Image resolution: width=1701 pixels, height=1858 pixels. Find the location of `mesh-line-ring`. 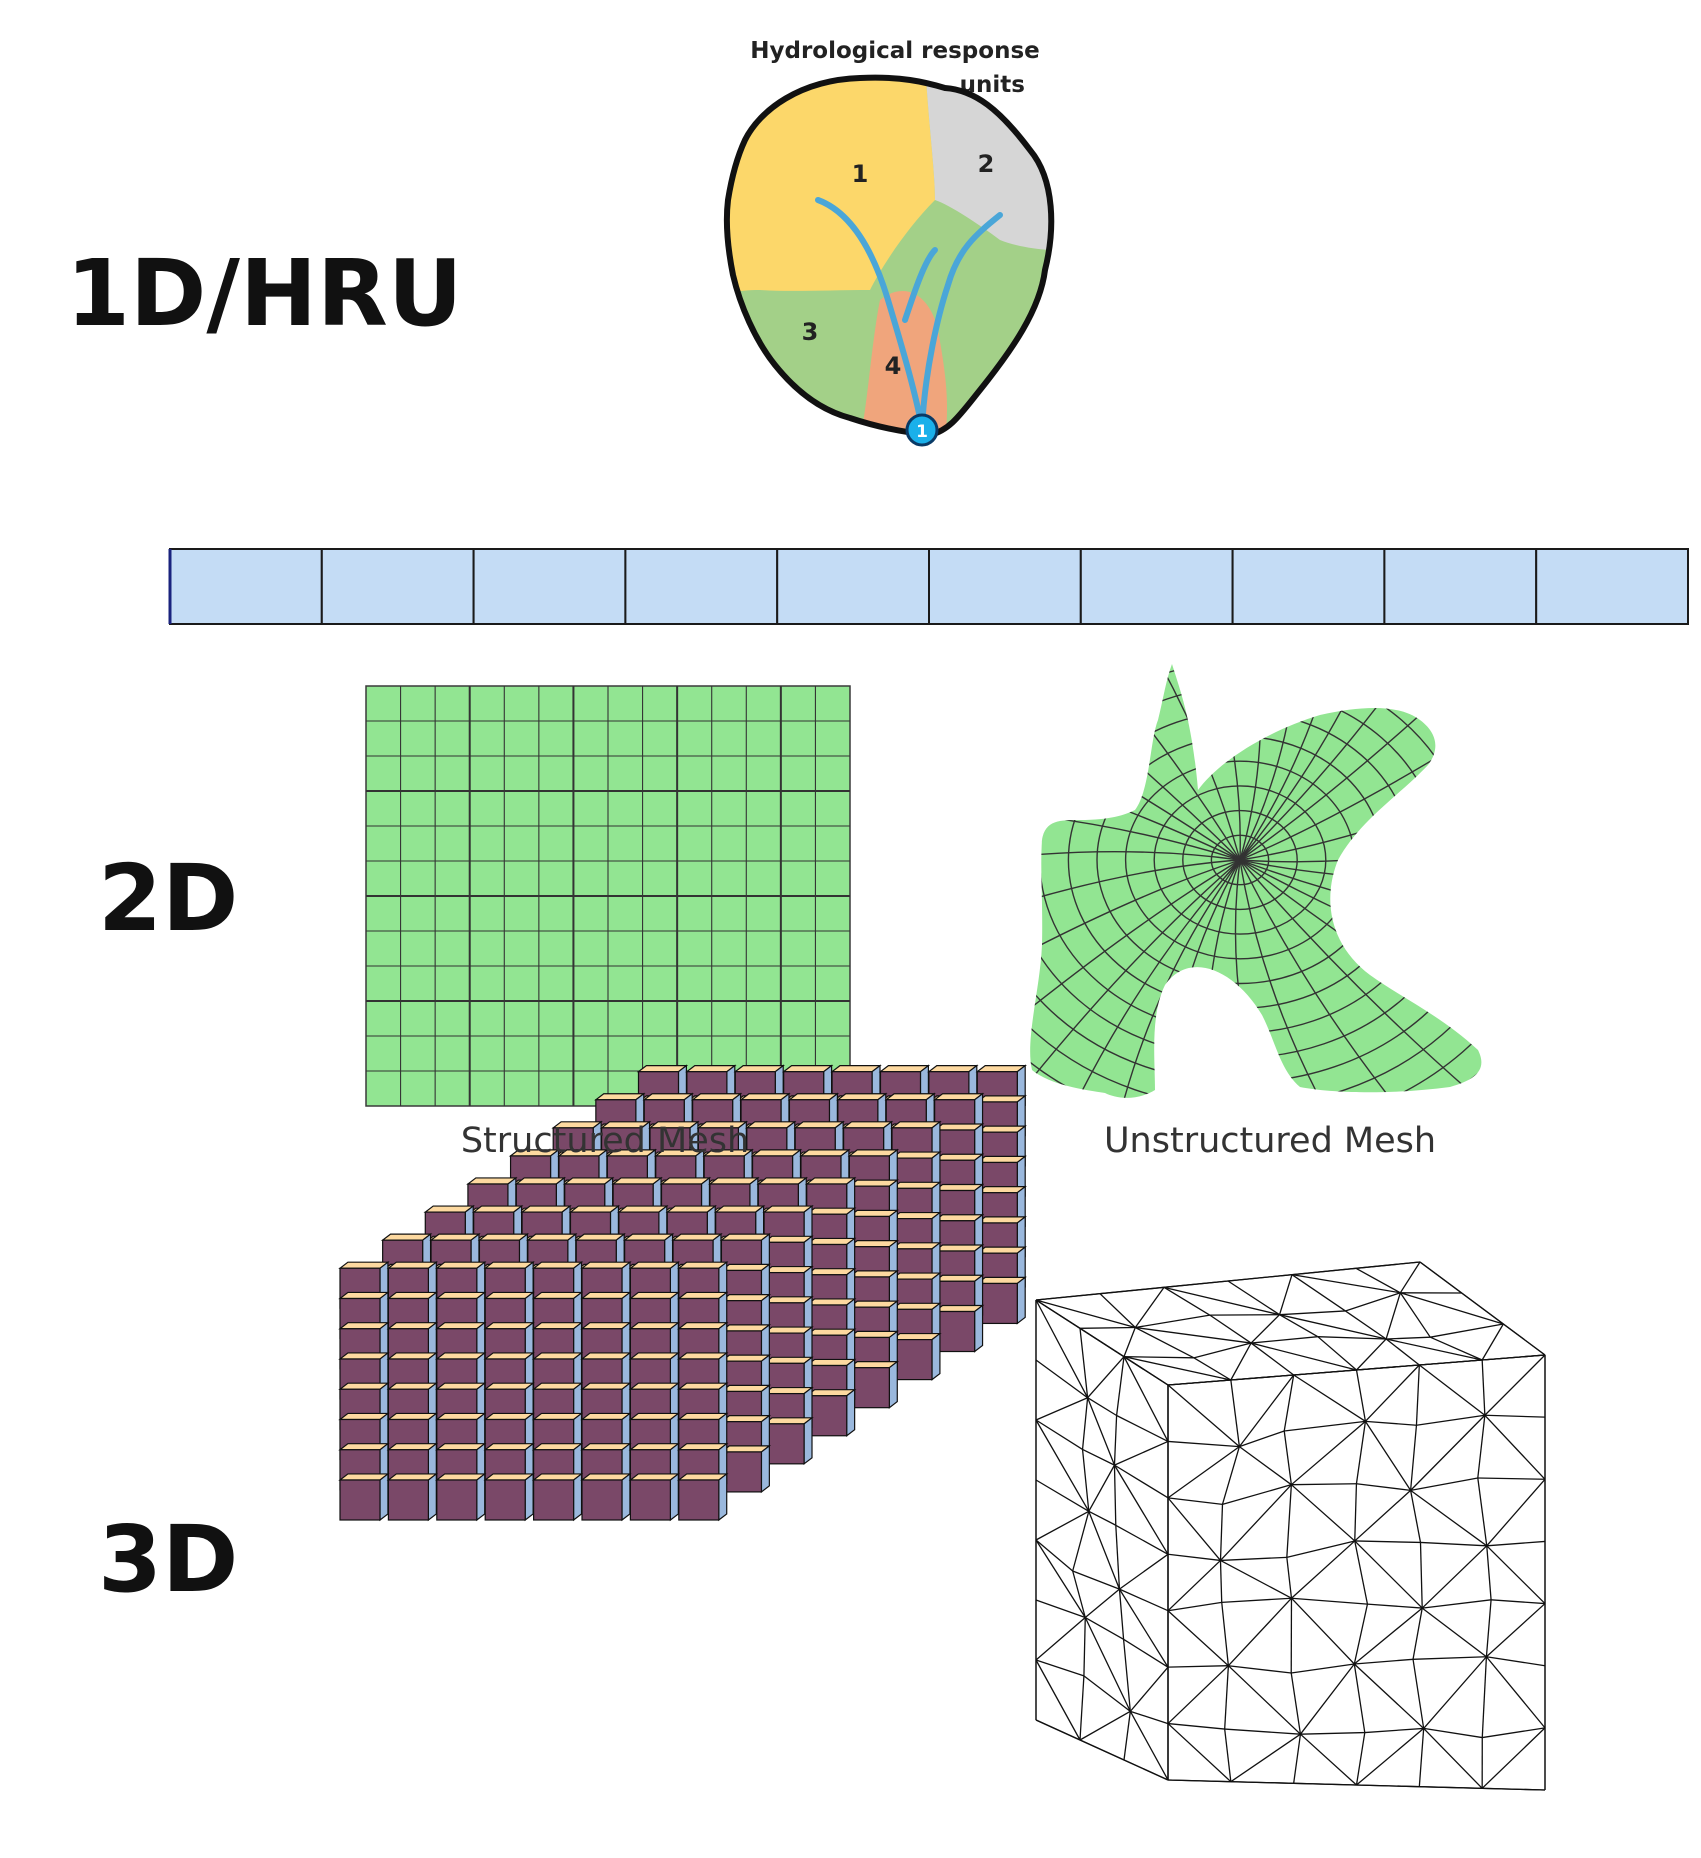

mesh-line-ring is located at coordinates (1240, 860).